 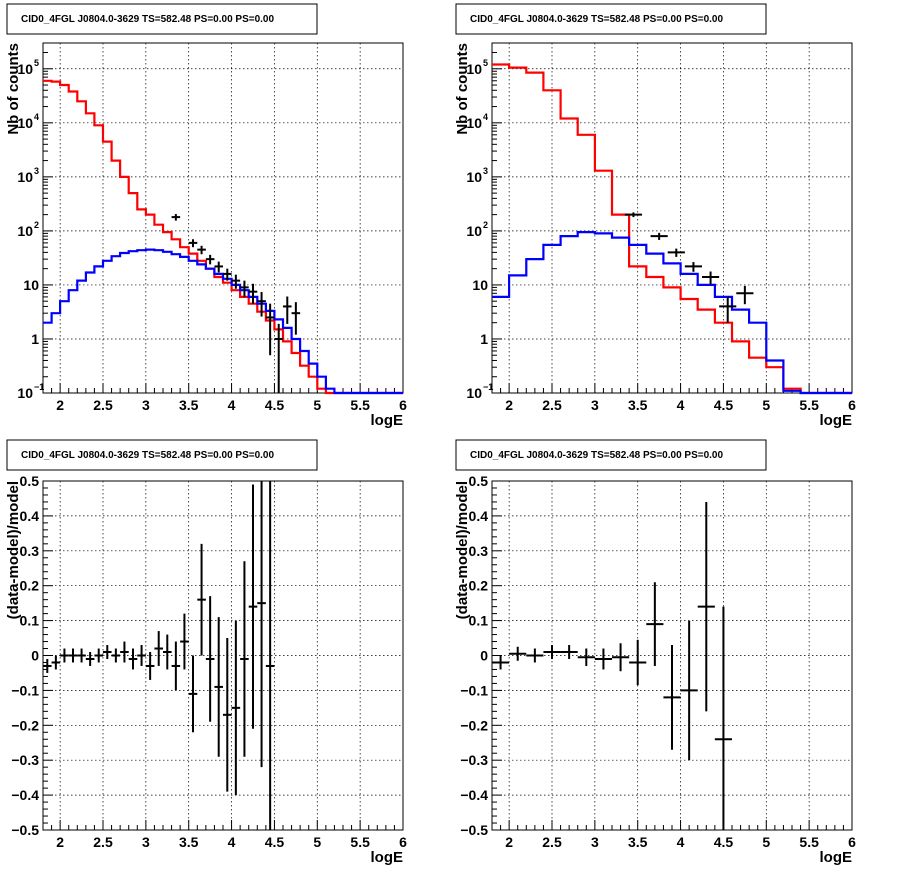 What do you see at coordinates (223, 237) in the screenshot?
I see `model-total-histogram` at bounding box center [223, 237].